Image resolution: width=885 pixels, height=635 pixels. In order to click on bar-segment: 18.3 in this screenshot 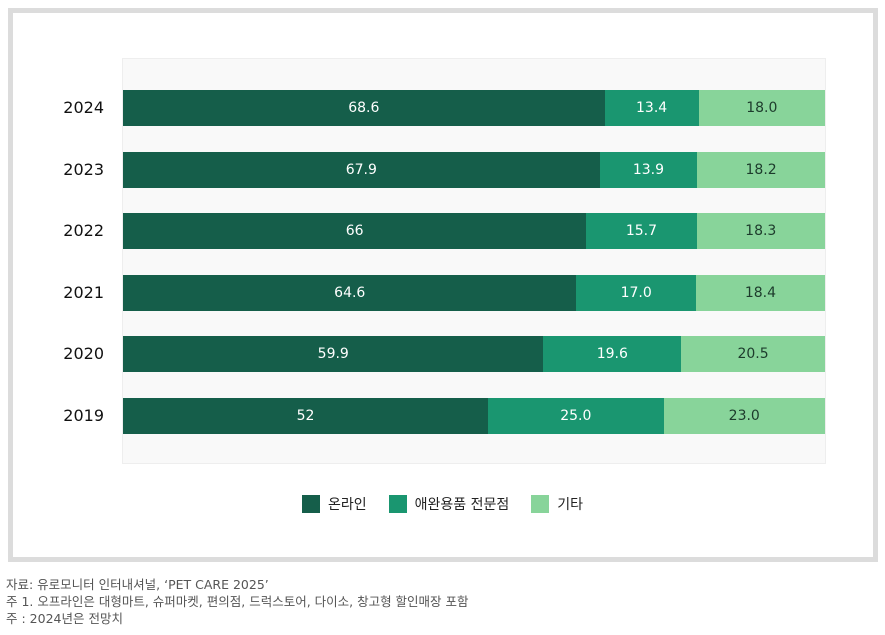, I will do `click(760, 231)`.